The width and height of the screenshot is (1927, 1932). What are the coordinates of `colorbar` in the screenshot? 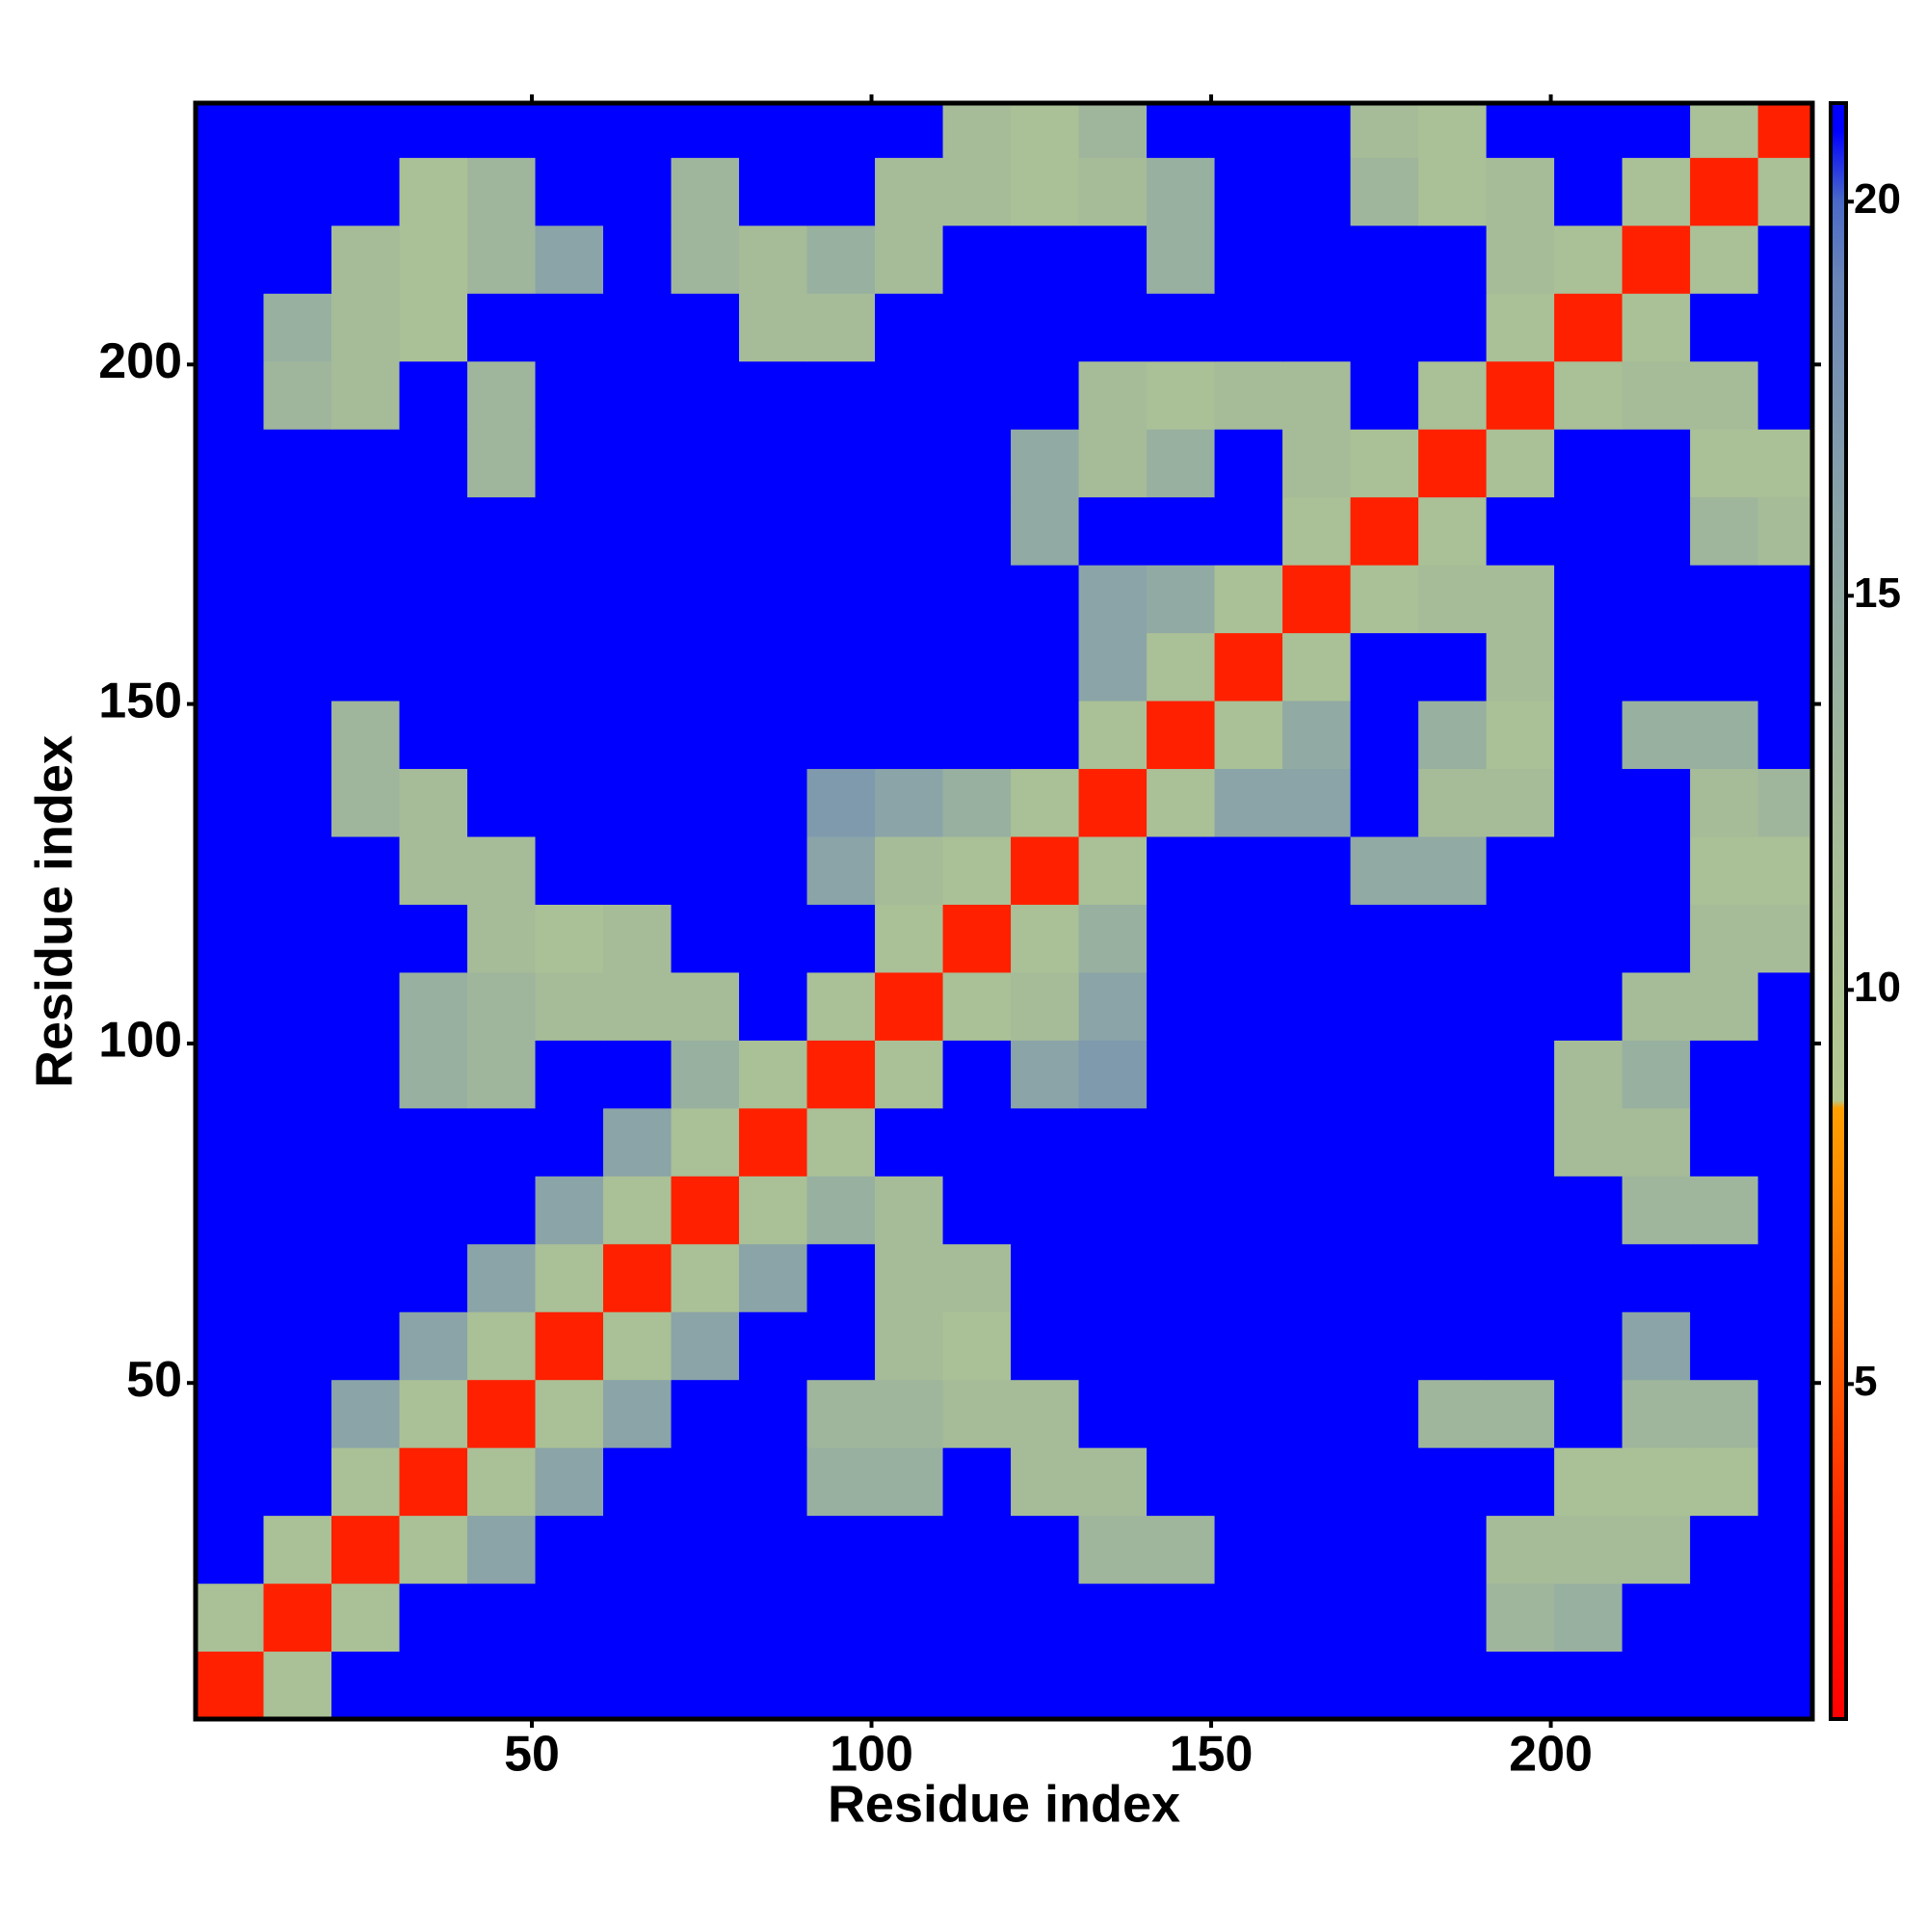 It's located at (1838, 911).